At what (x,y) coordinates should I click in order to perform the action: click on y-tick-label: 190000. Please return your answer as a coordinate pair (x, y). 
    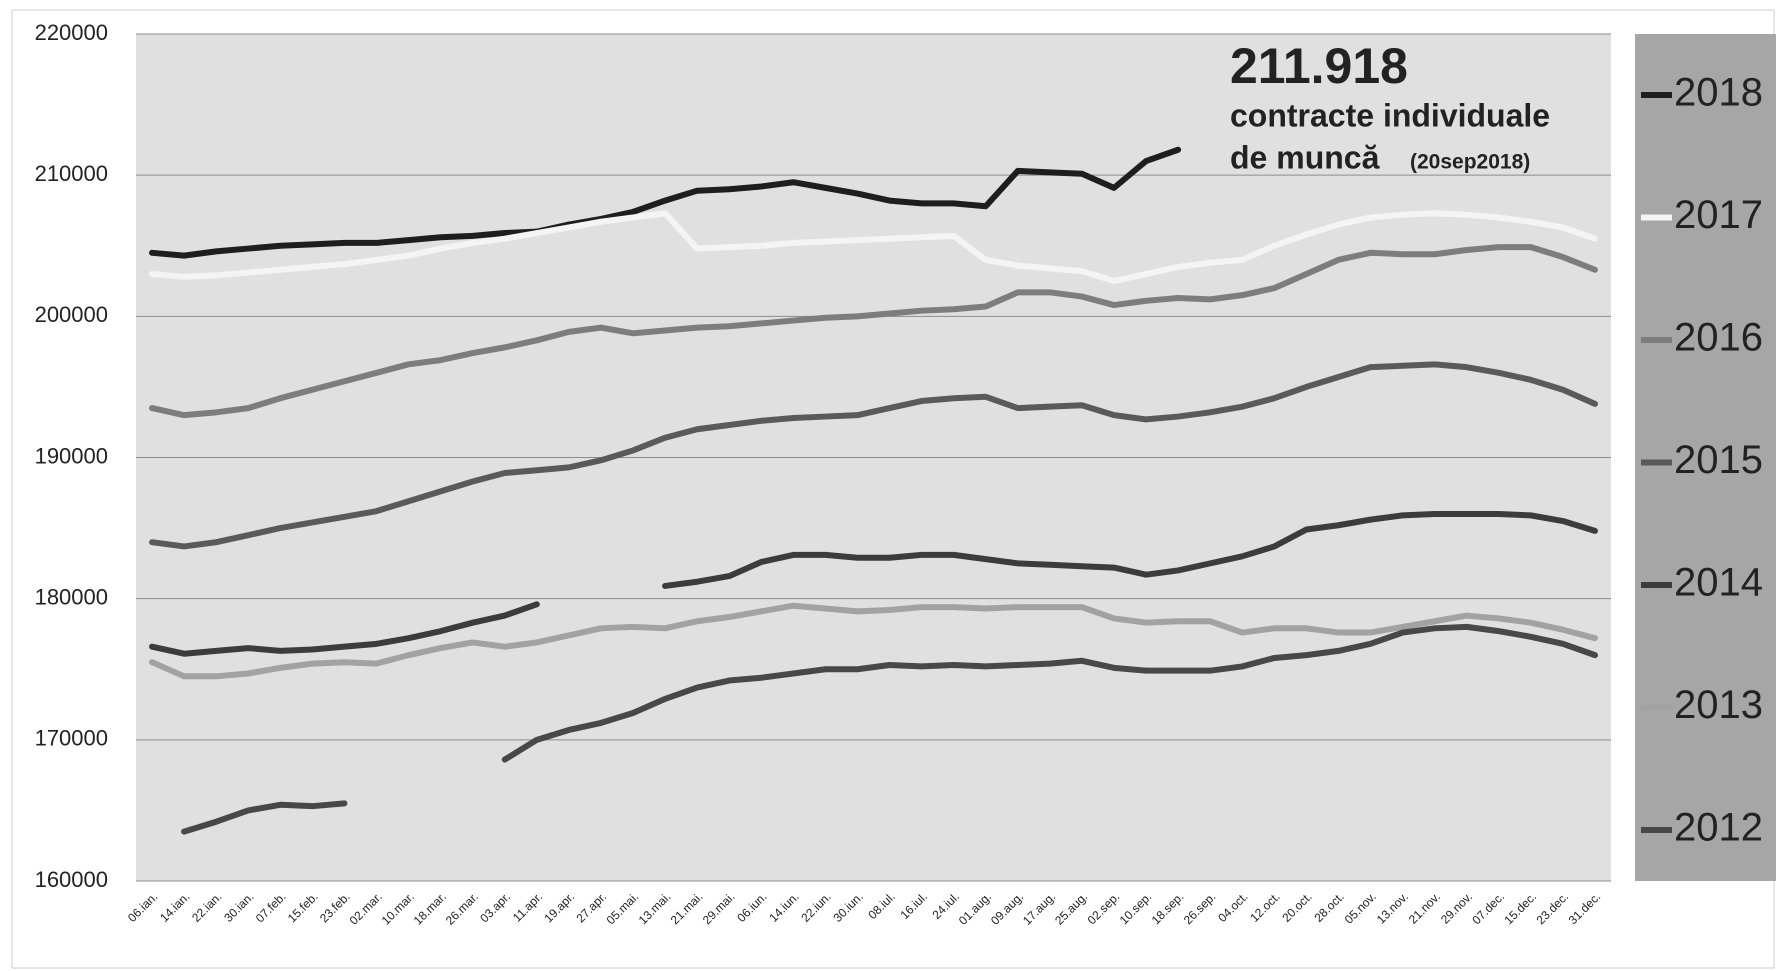
    Looking at the image, I should click on (71, 455).